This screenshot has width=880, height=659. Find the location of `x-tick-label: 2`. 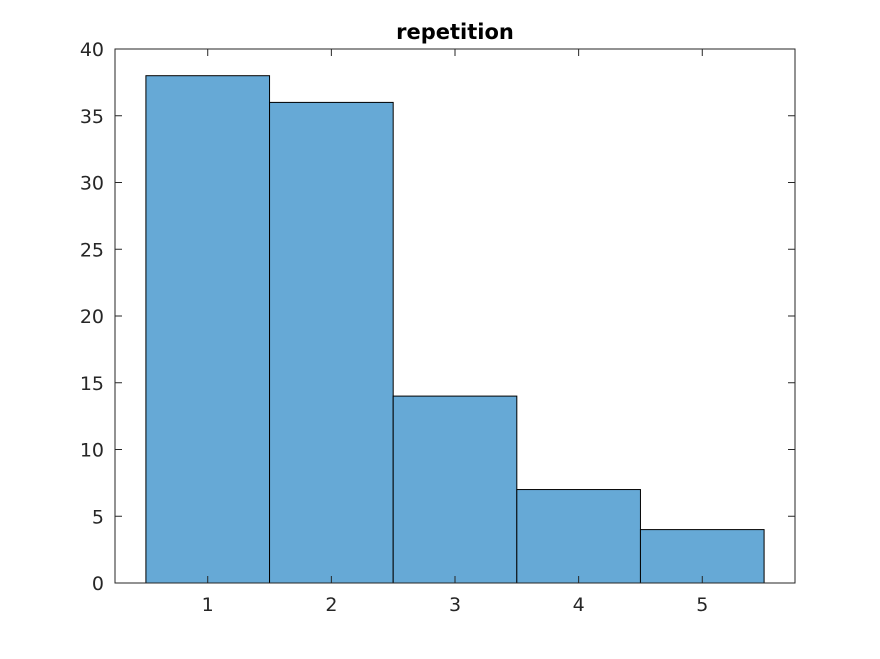

x-tick-label: 2 is located at coordinates (331, 605).